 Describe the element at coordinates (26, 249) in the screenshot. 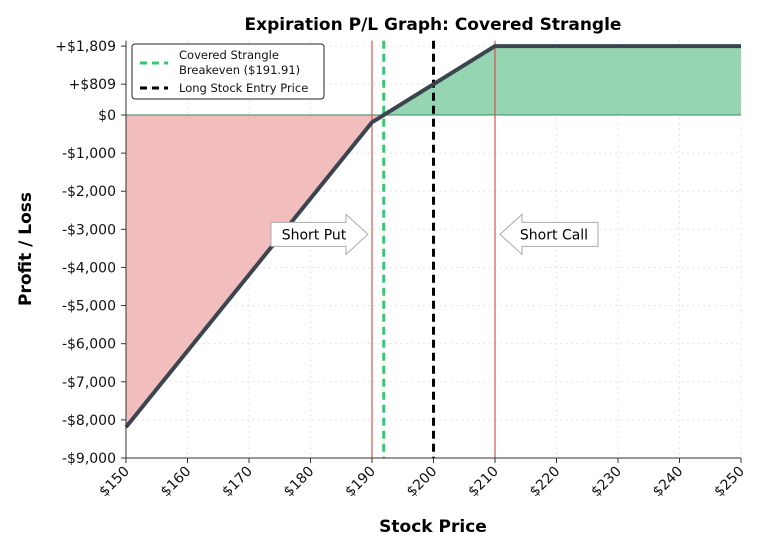

I see `y-axis-label: Profit / Loss` at that location.